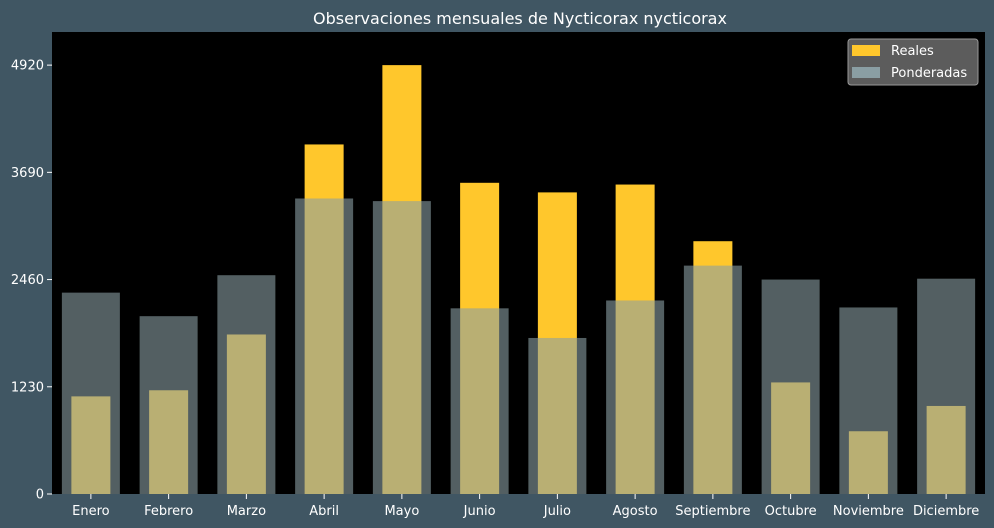  Describe the element at coordinates (168, 511) in the screenshot. I see `x-tick-label-febrero: Febrero` at that location.